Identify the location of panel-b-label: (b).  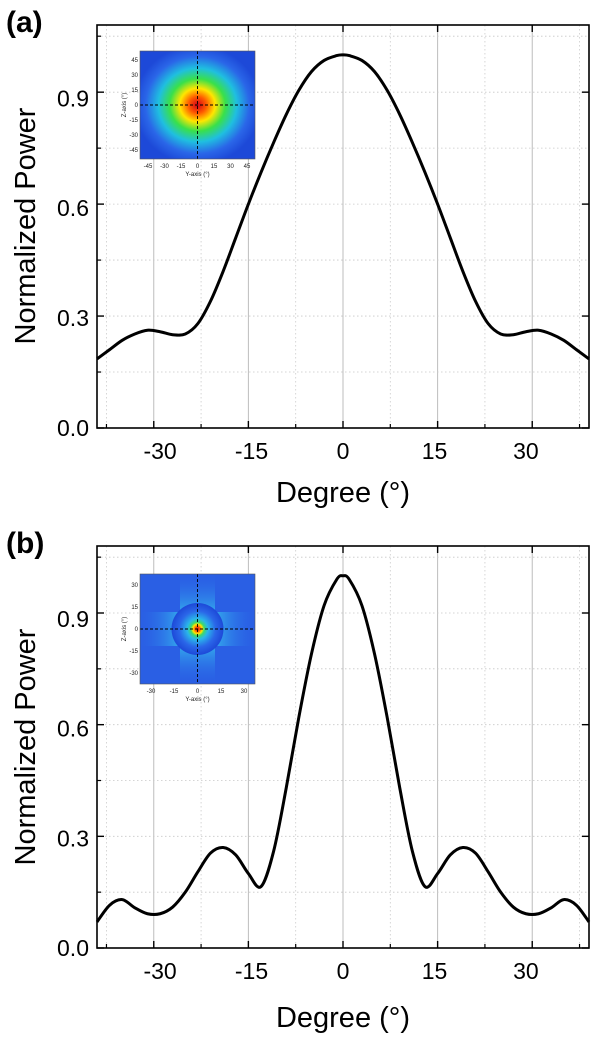
(25, 543).